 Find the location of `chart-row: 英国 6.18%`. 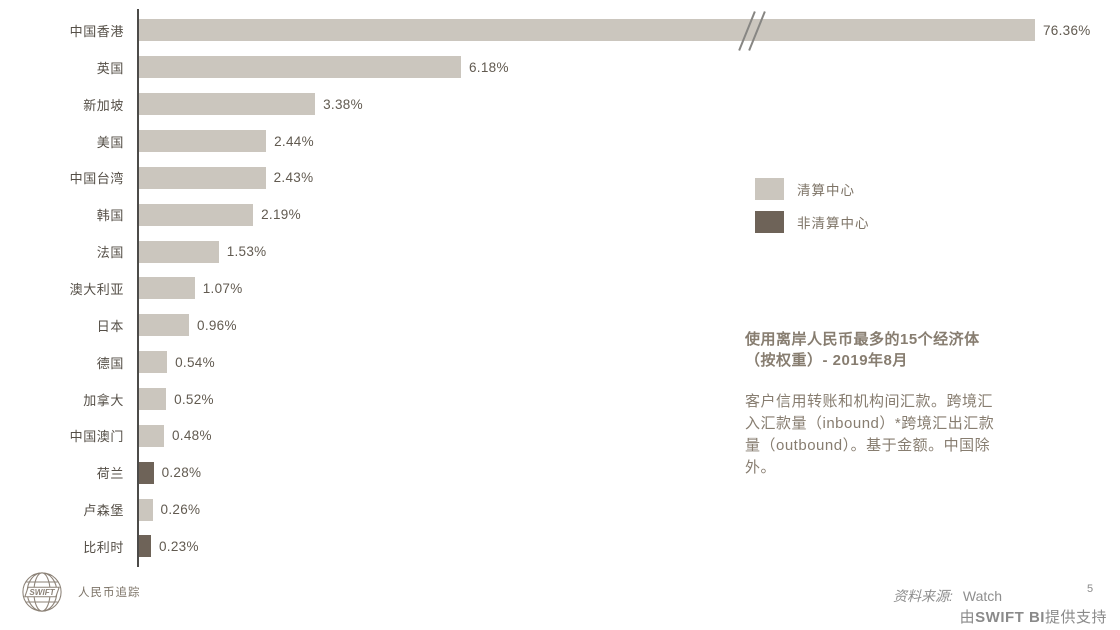

chart-row: 英国 6.18% is located at coordinates (560, 67).